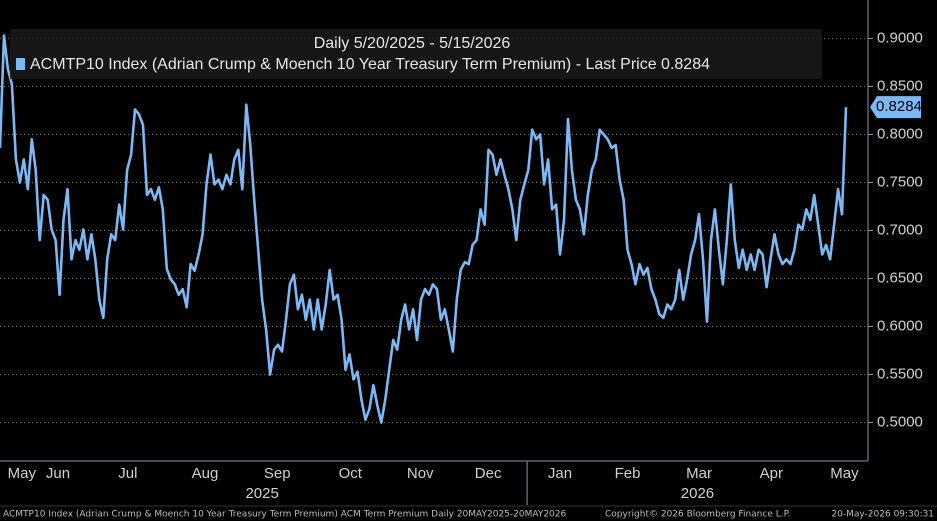 This screenshot has width=937, height=521. I want to click on x-tick-label: Dec, so click(488, 473).